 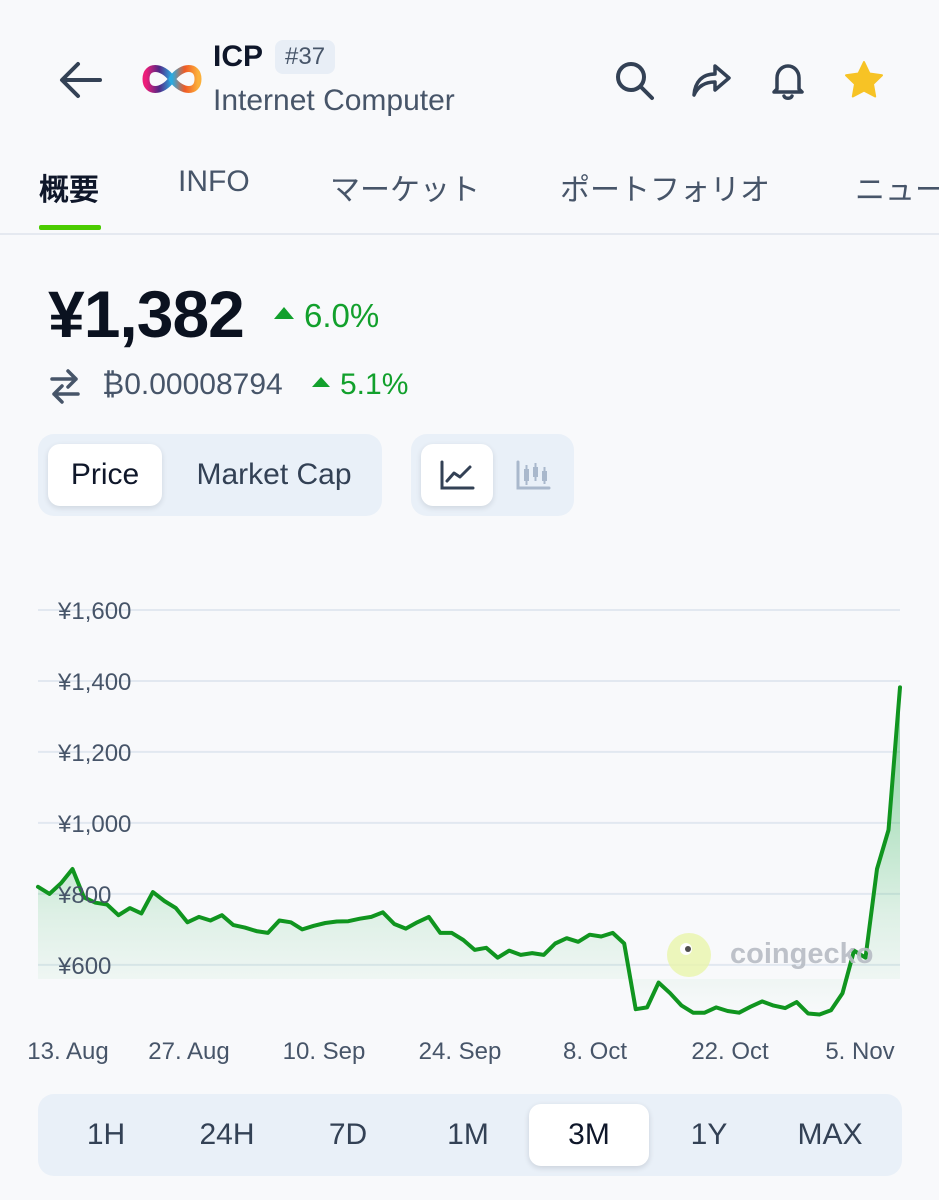 I want to click on y-axis-label: ¥1,400, so click(x=94, y=682).